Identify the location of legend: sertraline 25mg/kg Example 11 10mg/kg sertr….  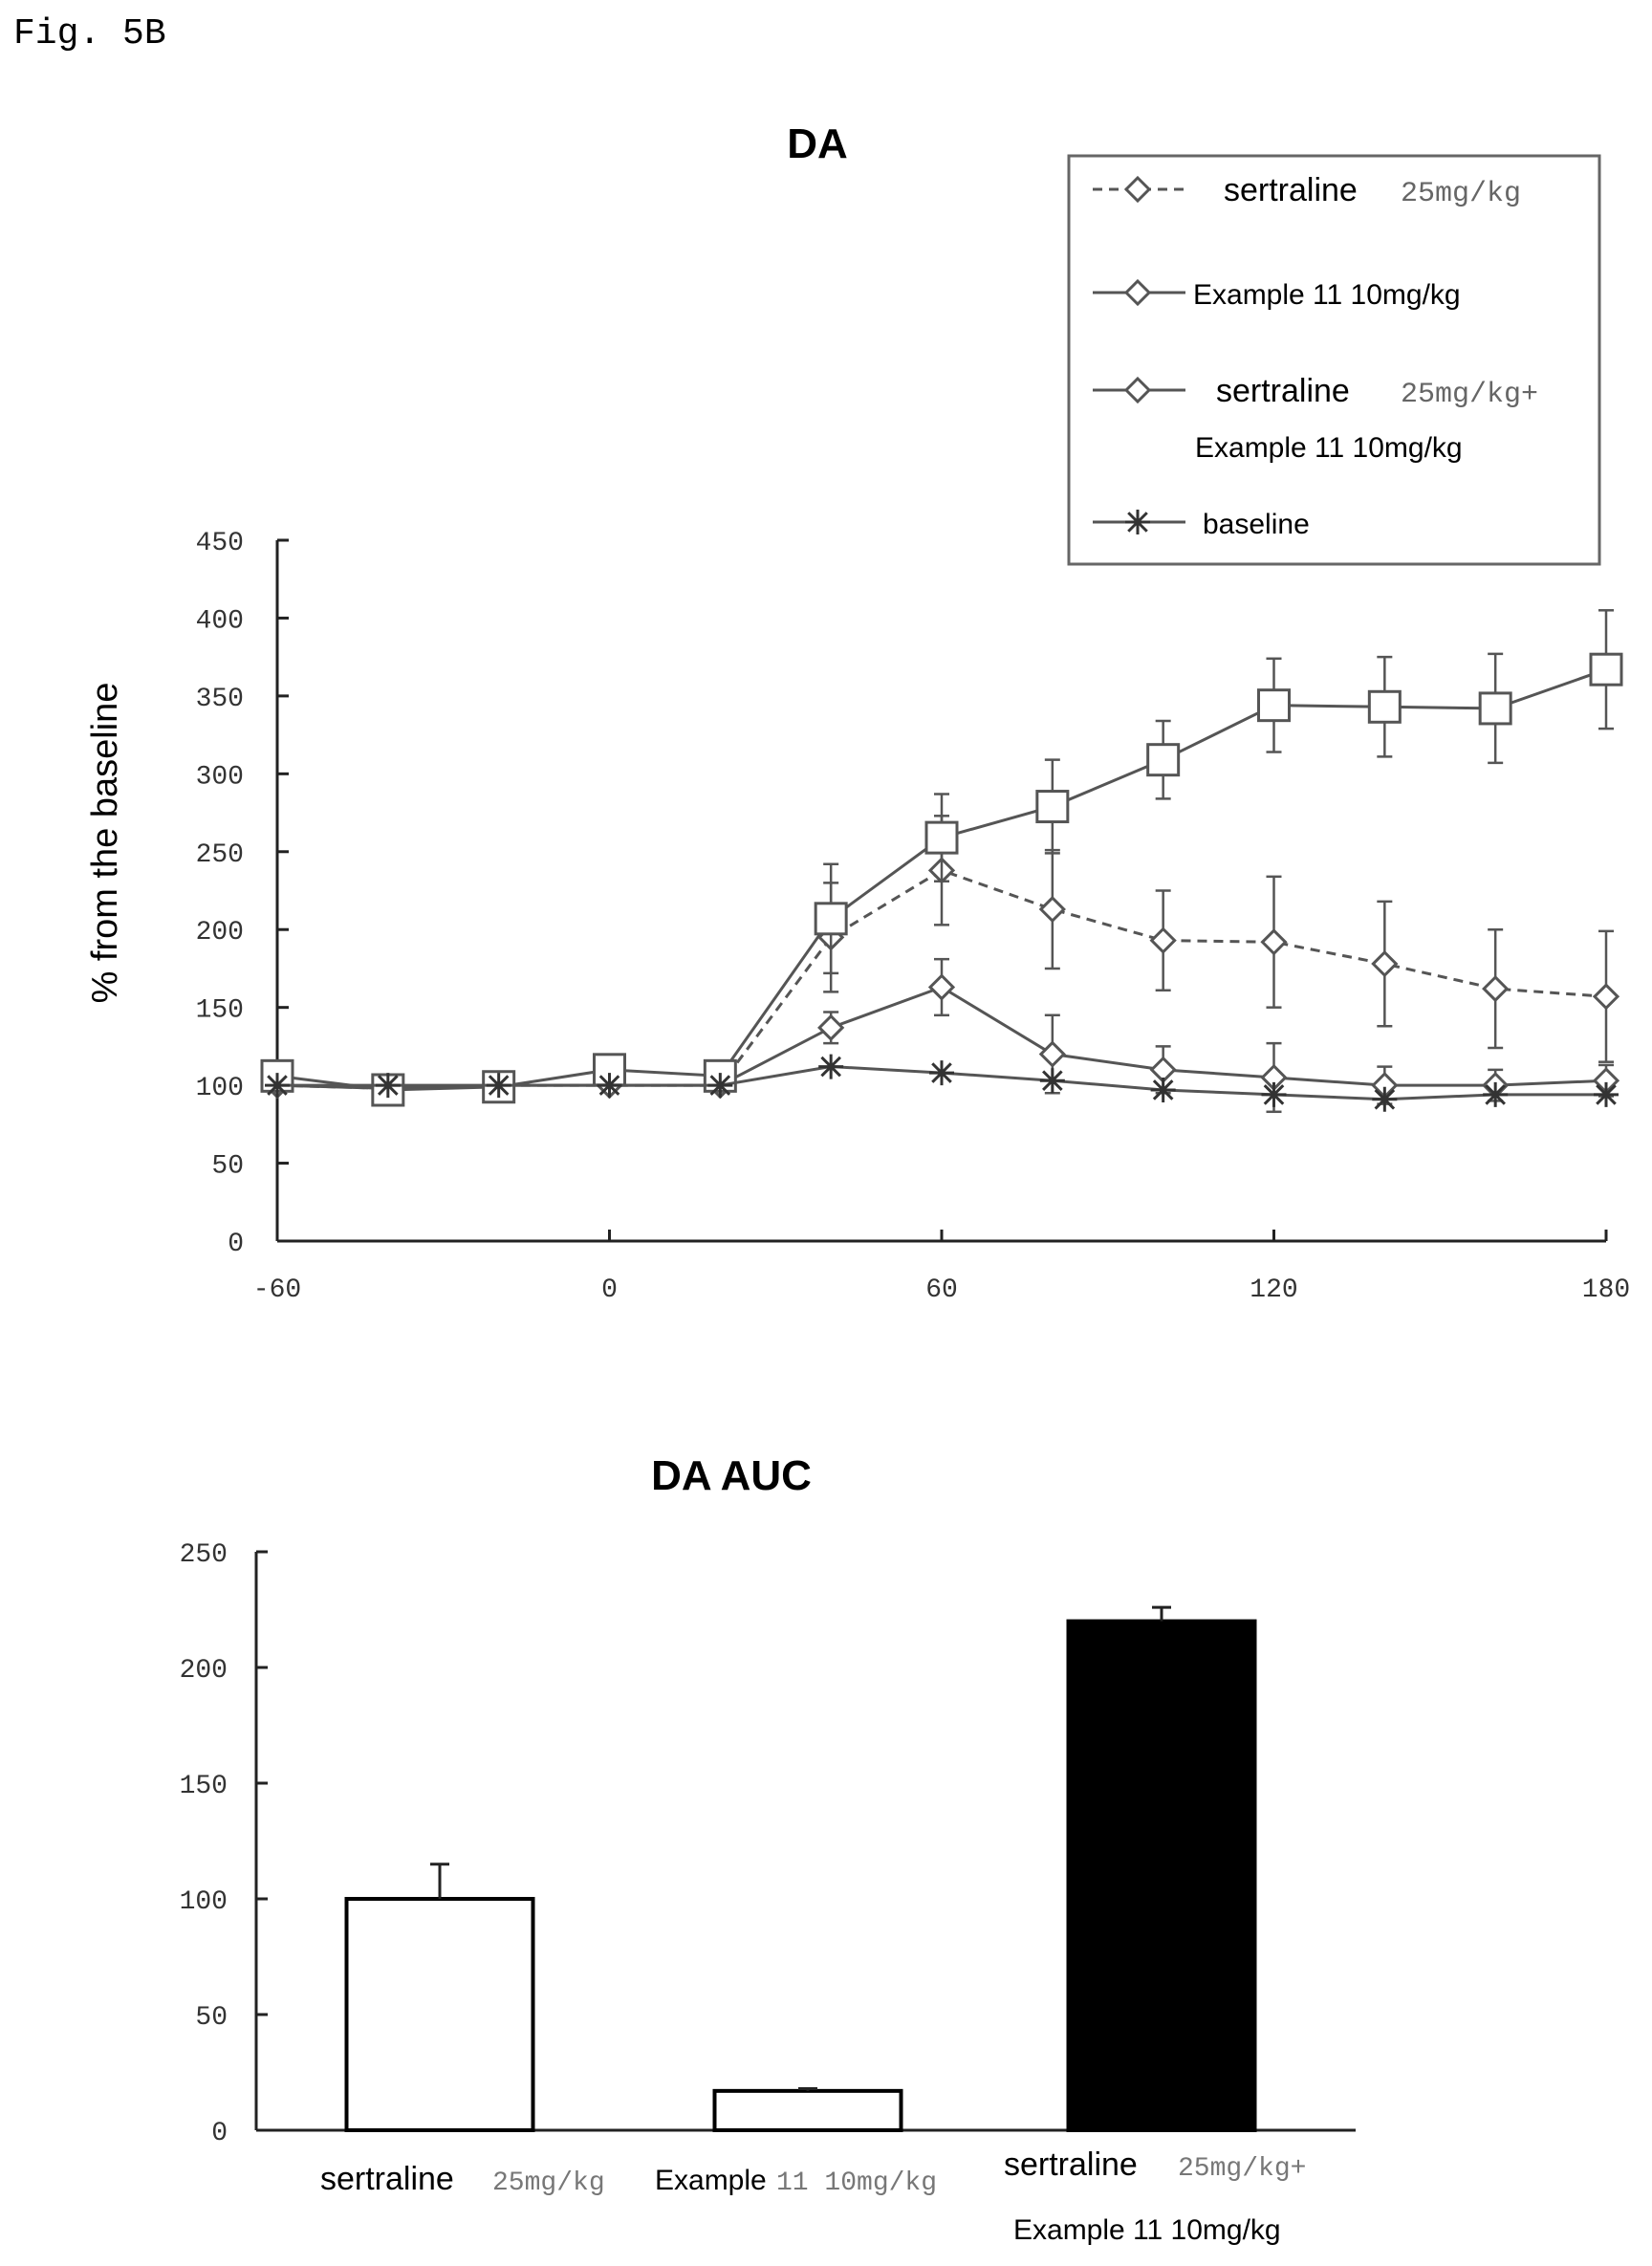
(1334, 360).